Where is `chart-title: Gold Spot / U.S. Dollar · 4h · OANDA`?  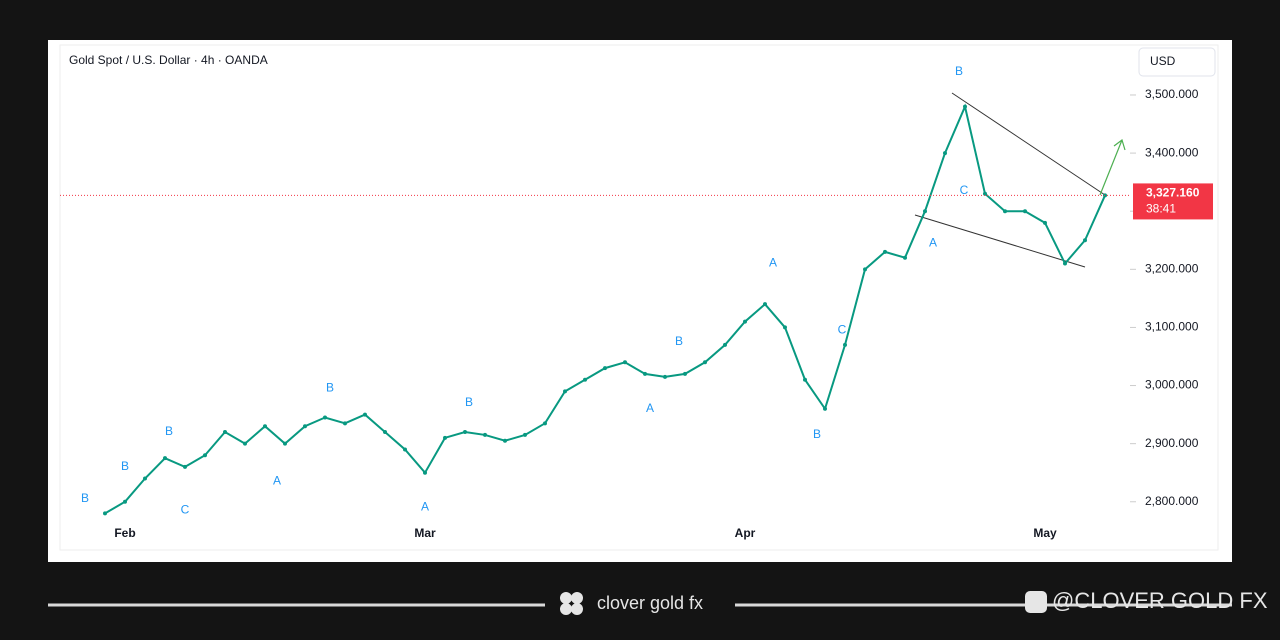 chart-title: Gold Spot / U.S. Dollar · 4h · OANDA is located at coordinates (168, 60).